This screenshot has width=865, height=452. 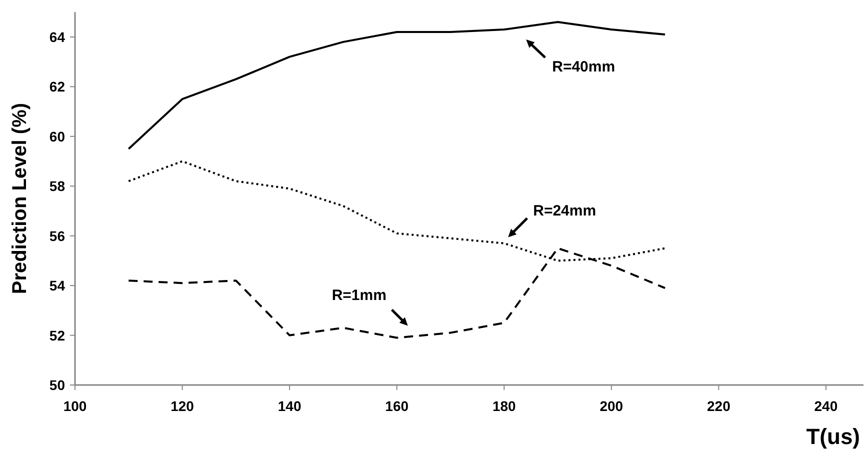 I want to click on series-label: R=1mm, so click(x=359, y=295).